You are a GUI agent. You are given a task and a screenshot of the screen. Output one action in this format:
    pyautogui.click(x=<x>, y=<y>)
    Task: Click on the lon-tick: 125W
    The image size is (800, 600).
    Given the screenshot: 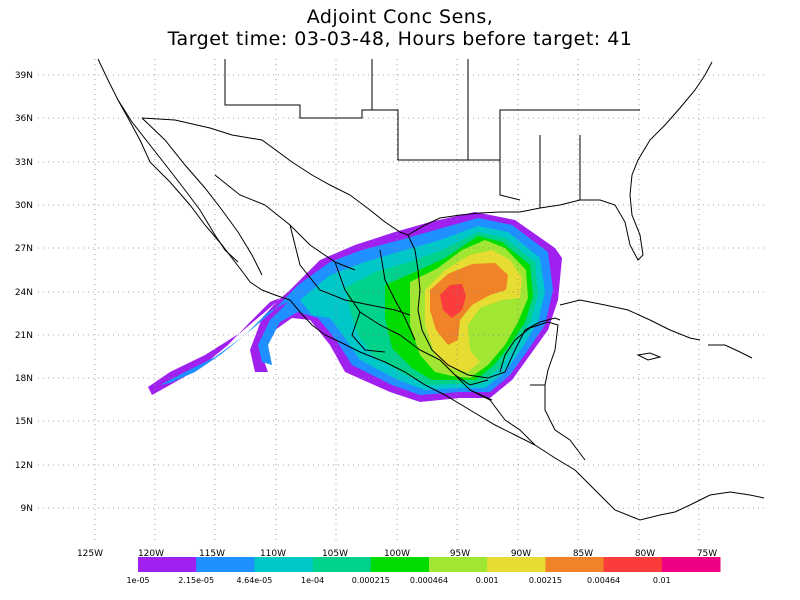 What is the action you would take?
    pyautogui.click(x=90, y=554)
    